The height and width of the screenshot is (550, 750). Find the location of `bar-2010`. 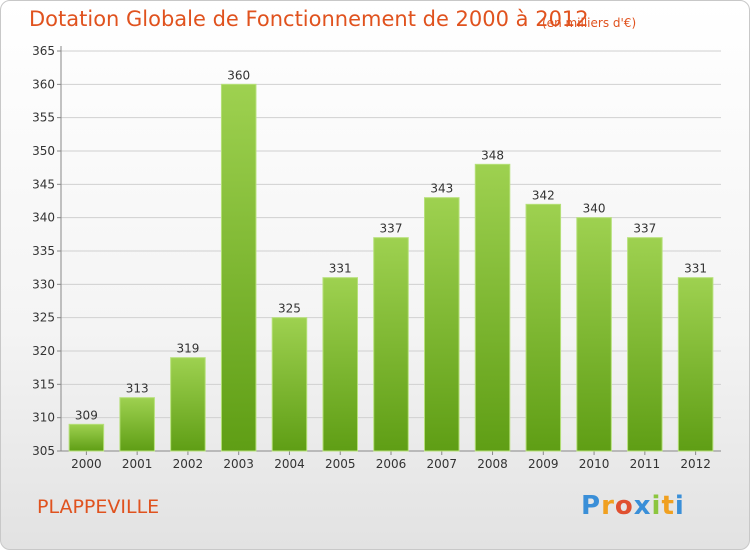

bar-2010 is located at coordinates (594, 334).